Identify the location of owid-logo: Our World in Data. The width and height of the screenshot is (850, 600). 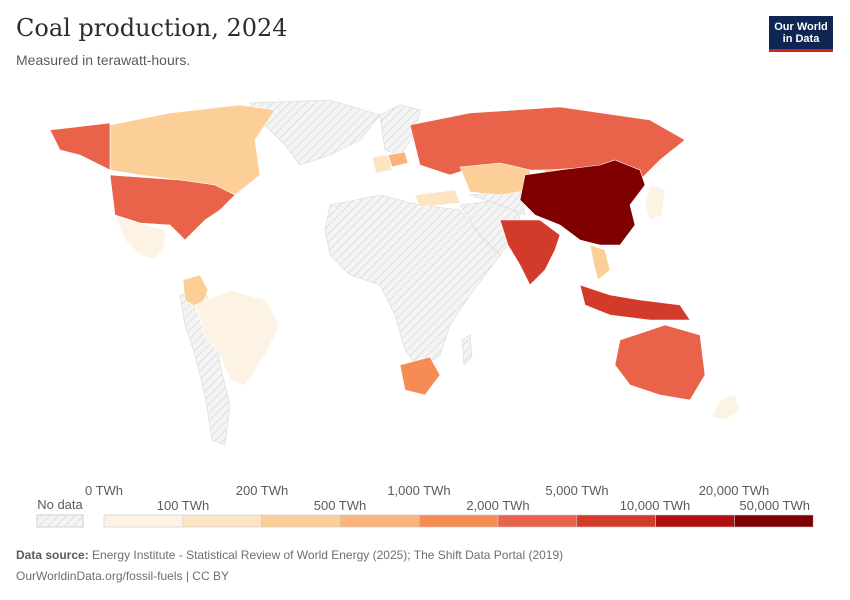
(801, 34).